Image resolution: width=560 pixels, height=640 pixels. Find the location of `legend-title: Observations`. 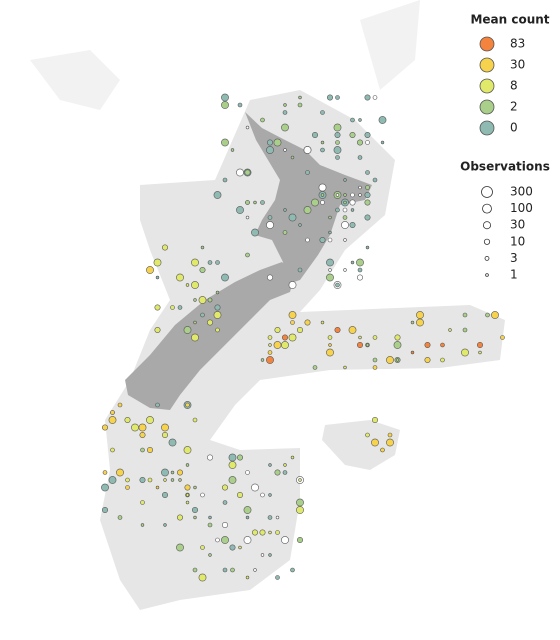

legend-title: Observations is located at coordinates (505, 167).